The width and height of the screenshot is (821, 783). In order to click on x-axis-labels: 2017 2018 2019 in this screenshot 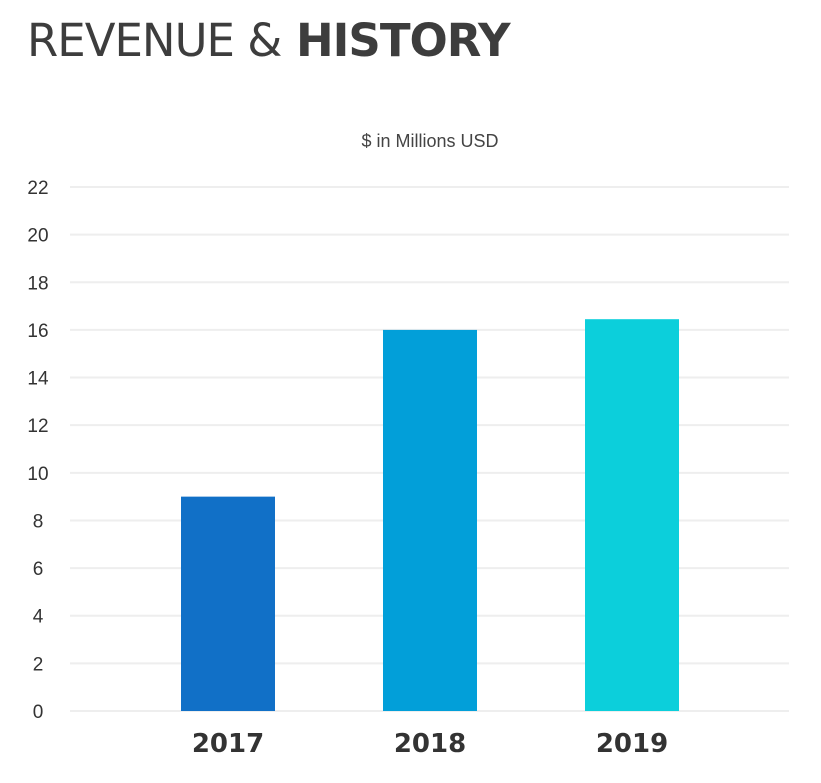, I will do `click(430, 744)`.